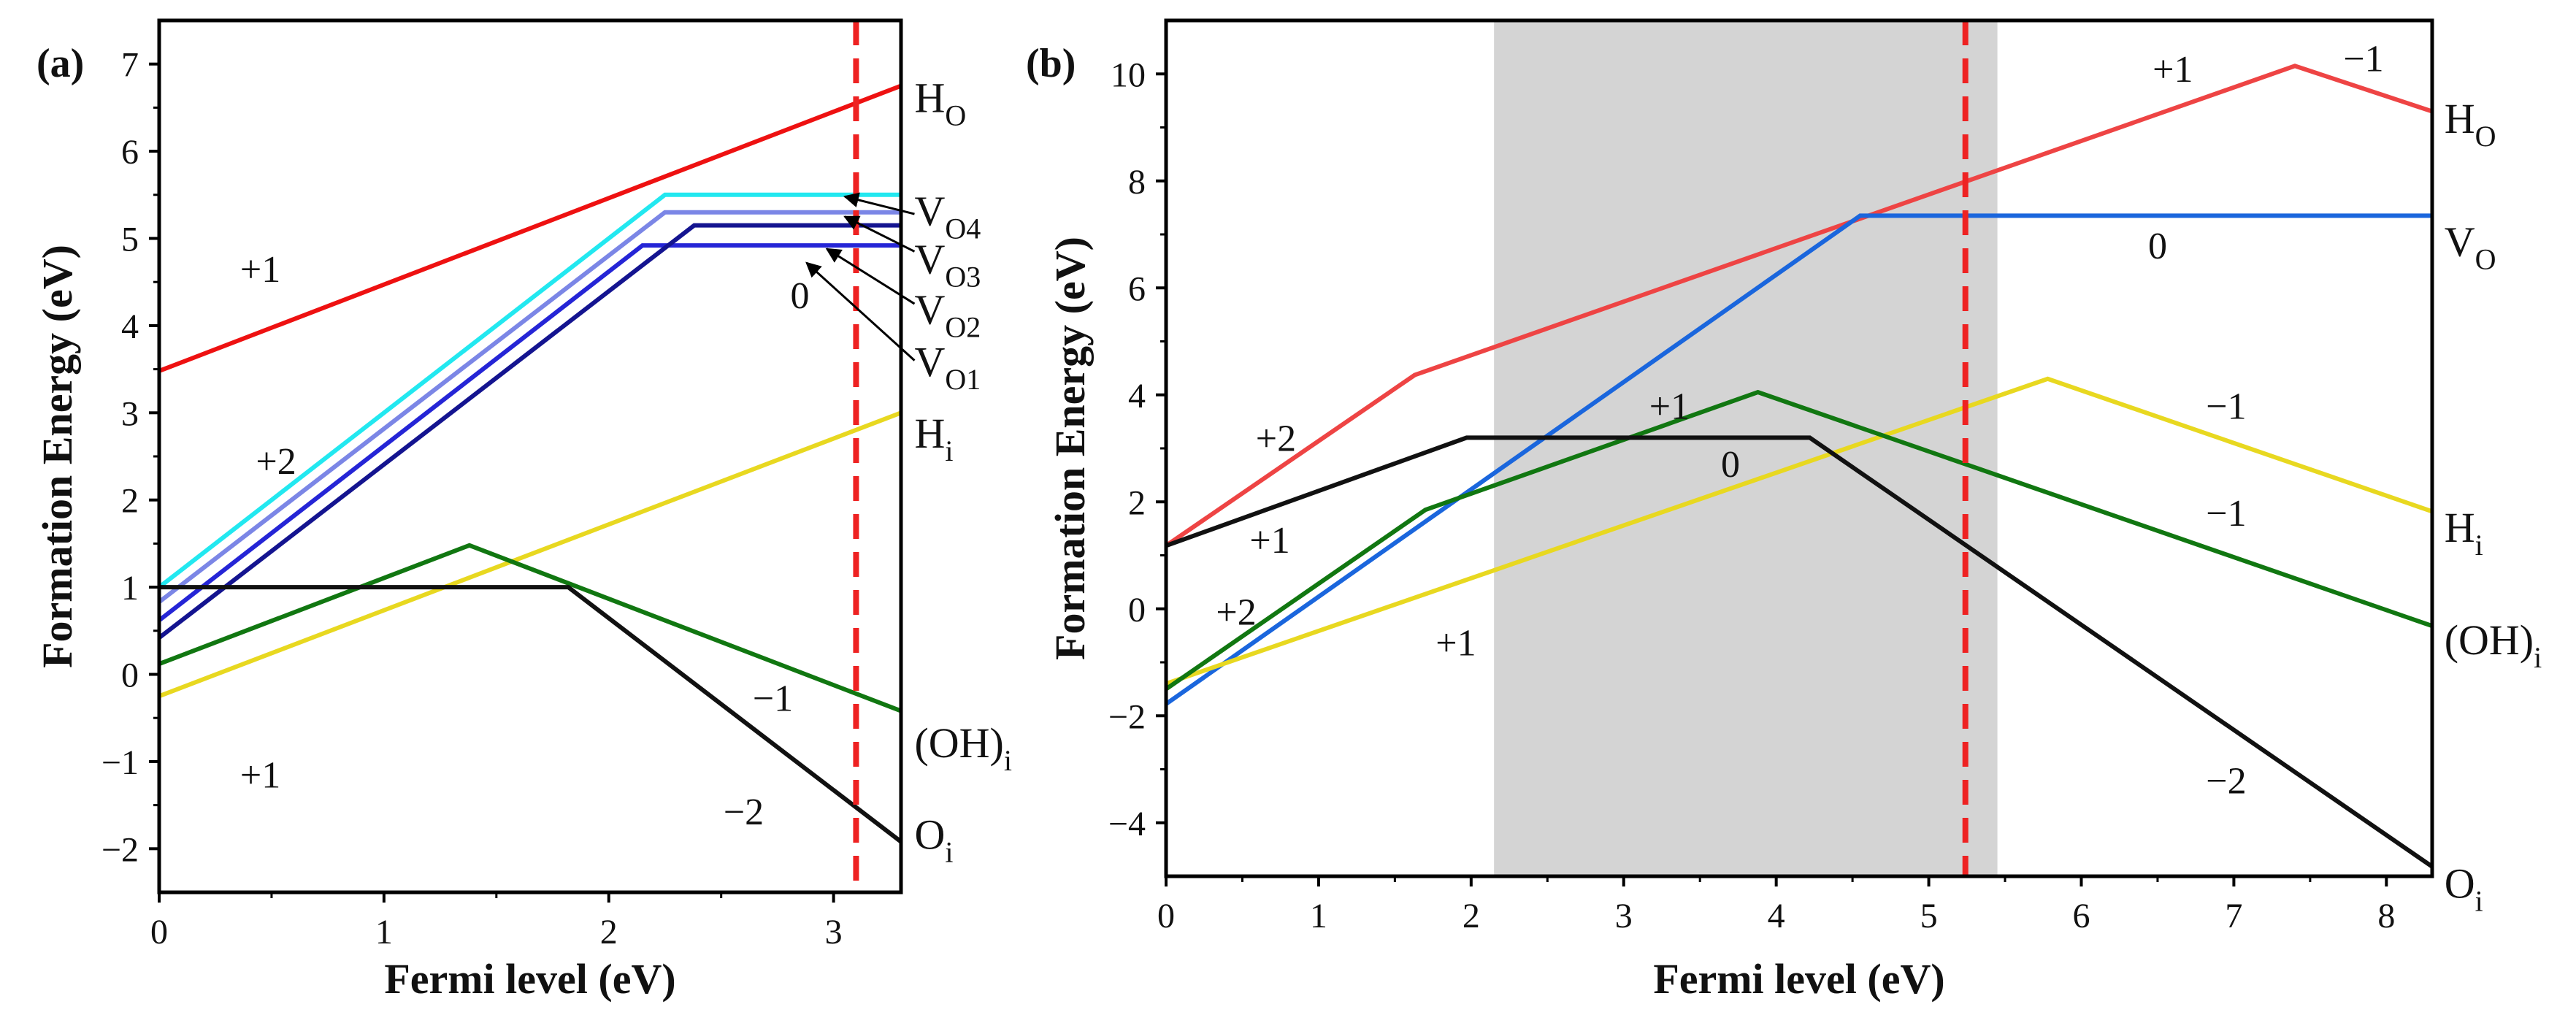  Describe the element at coordinates (2386, 916) in the screenshot. I see `x-tick-label: 8` at that location.